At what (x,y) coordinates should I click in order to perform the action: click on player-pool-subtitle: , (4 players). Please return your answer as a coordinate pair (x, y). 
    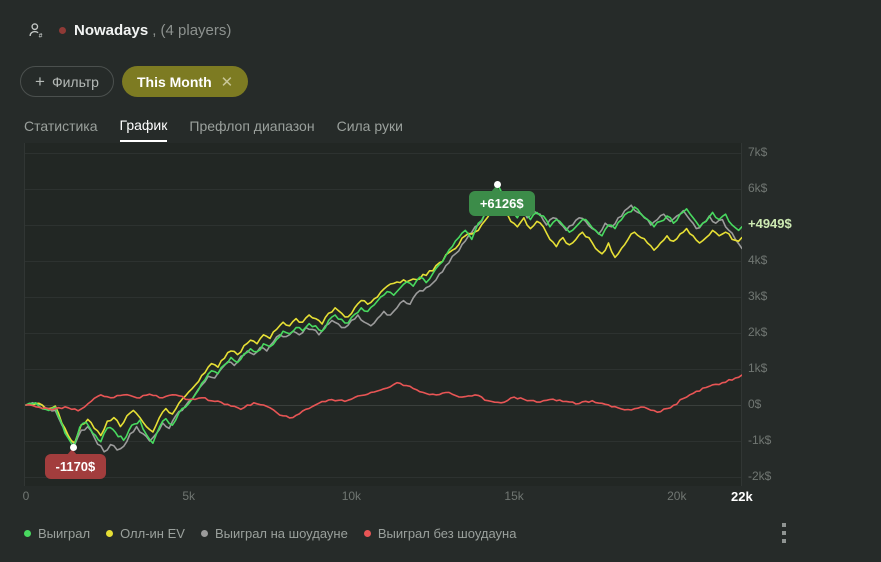
    Looking at the image, I should click on (192, 30).